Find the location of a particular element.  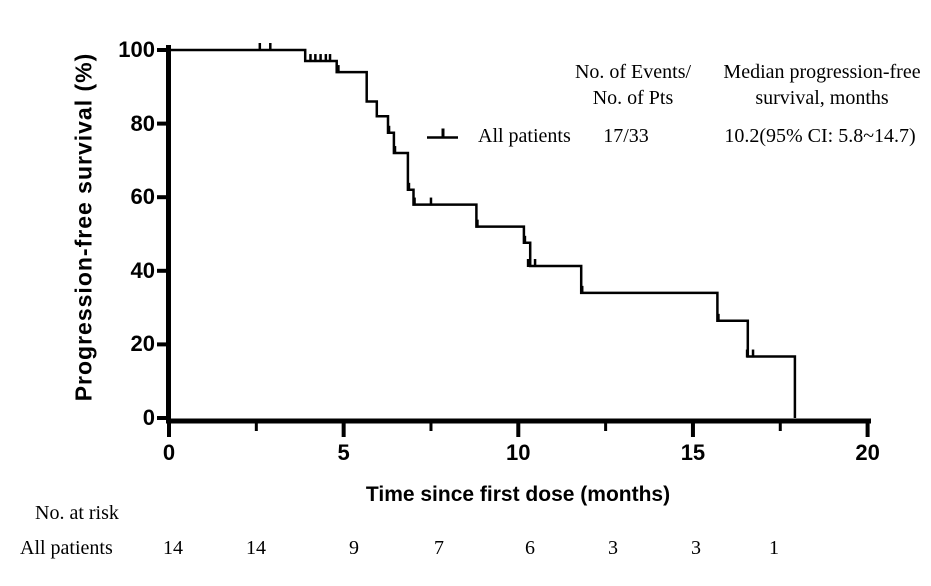

at-risk-count: 9 is located at coordinates (354, 548).